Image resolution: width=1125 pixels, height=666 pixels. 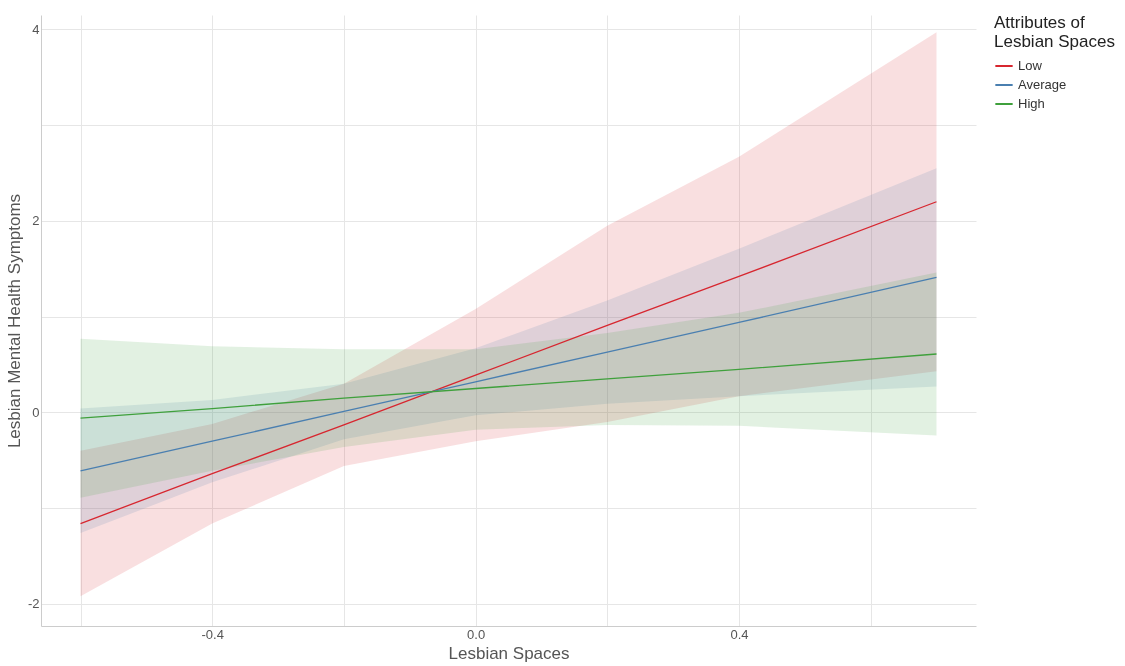 I want to click on legend-label: Average, so click(x=1042, y=84).